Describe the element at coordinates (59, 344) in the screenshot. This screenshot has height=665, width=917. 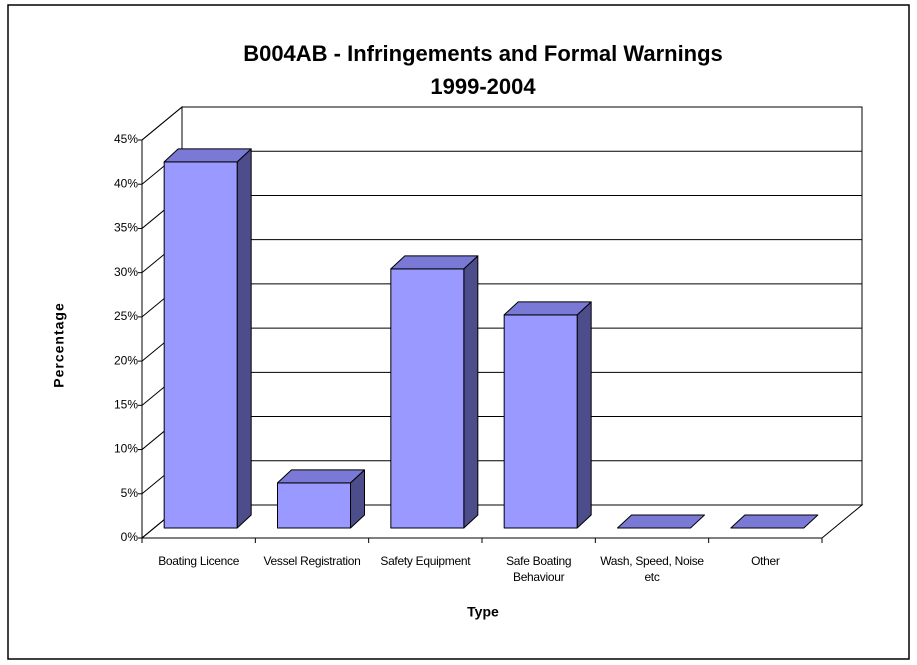
I see `y-axis-label: Percentage` at that location.